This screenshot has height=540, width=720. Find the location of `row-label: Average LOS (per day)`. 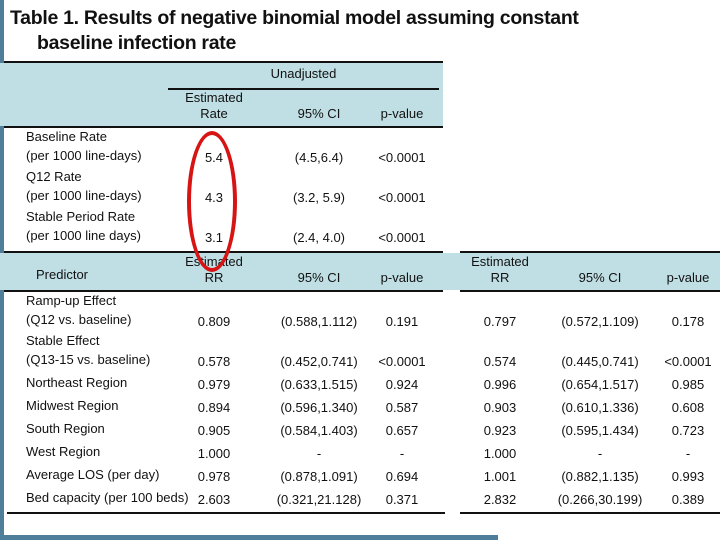

row-label: Average LOS (per day) is located at coordinates (93, 474).